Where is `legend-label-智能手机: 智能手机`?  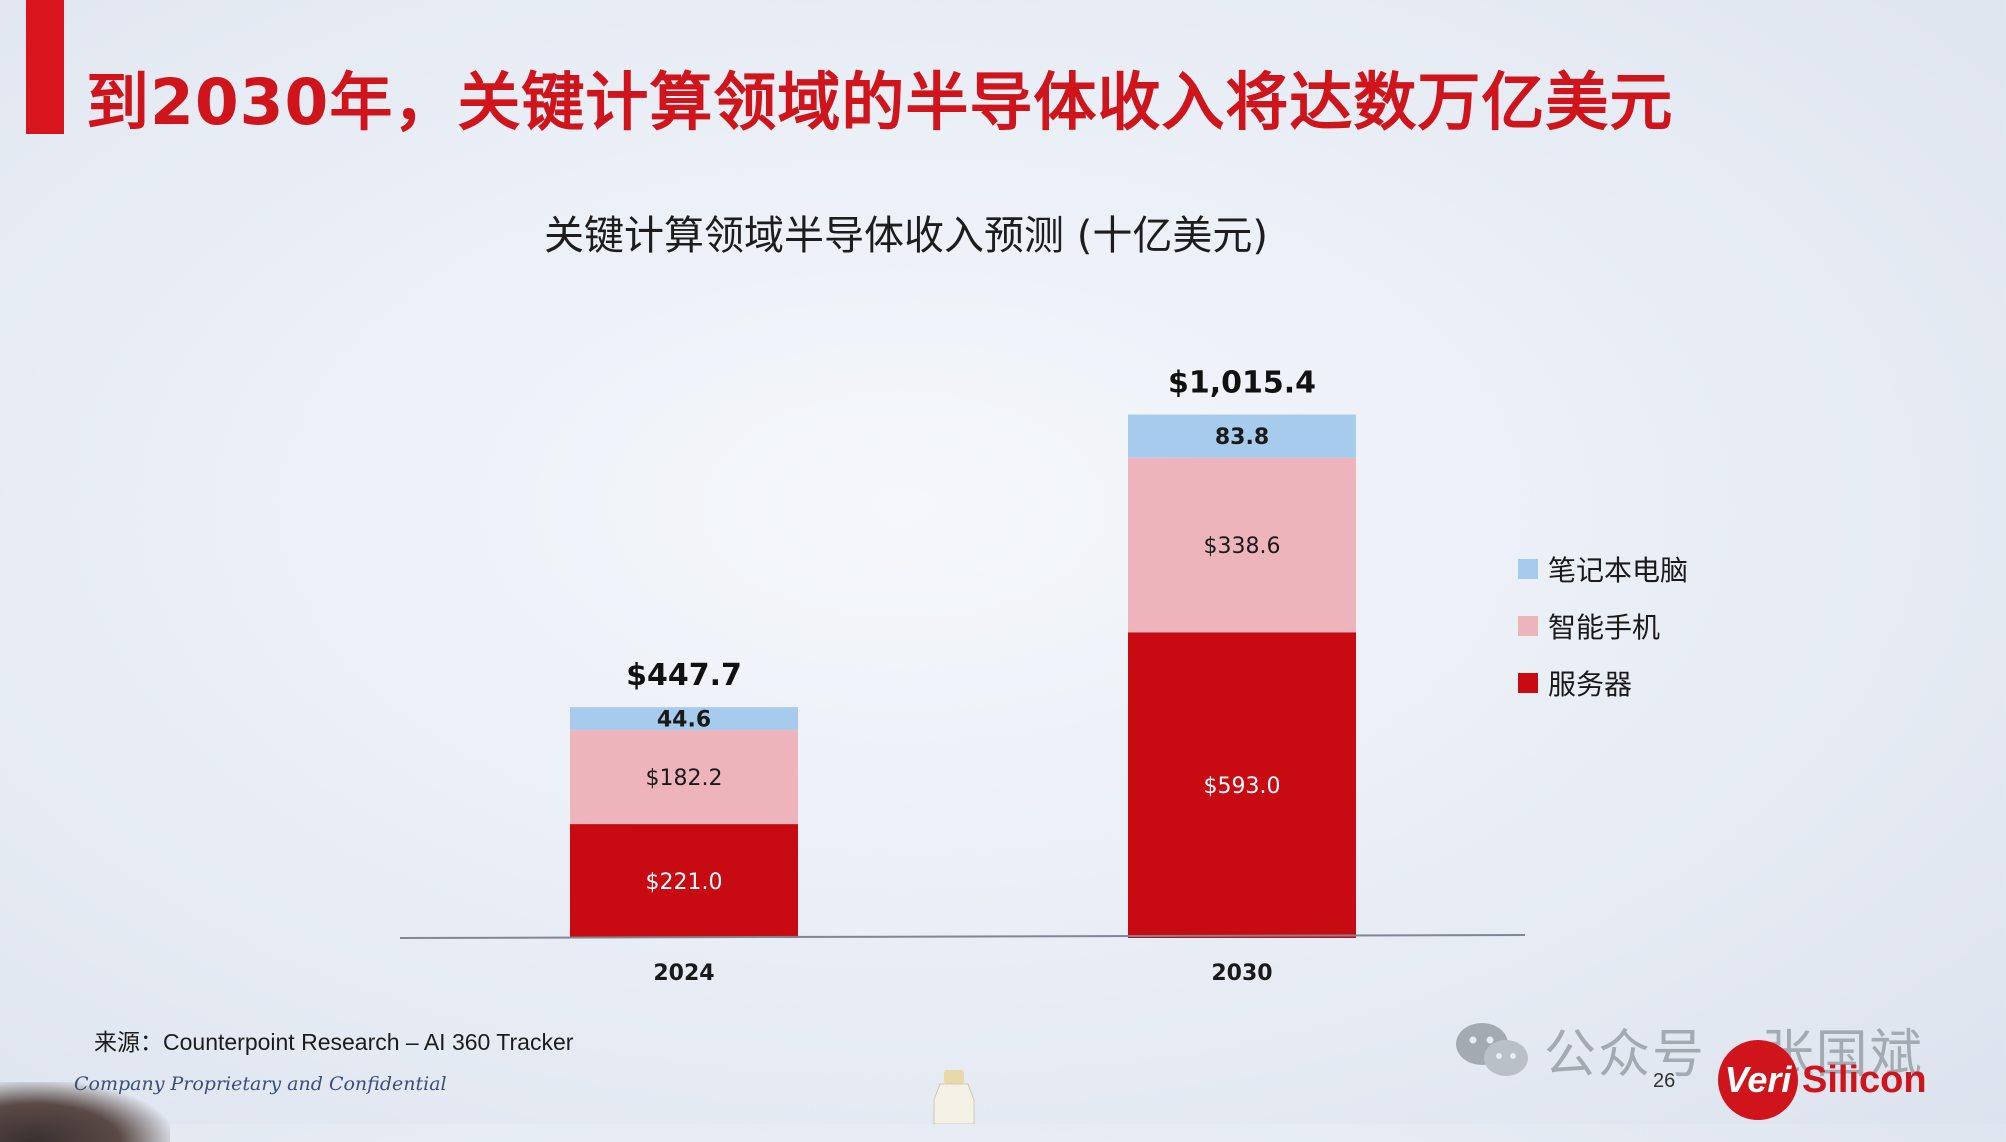
legend-label-智能手机: 智能手机 is located at coordinates (1604, 627).